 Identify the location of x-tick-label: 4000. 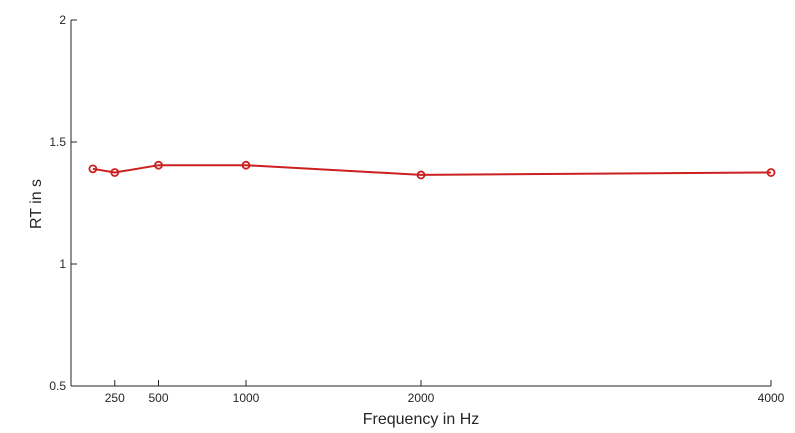
(771, 398).